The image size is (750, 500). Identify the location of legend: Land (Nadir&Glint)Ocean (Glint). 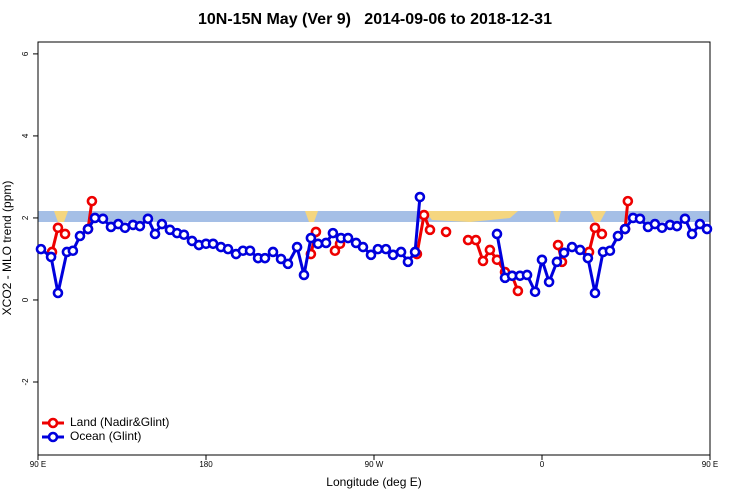
(105, 429).